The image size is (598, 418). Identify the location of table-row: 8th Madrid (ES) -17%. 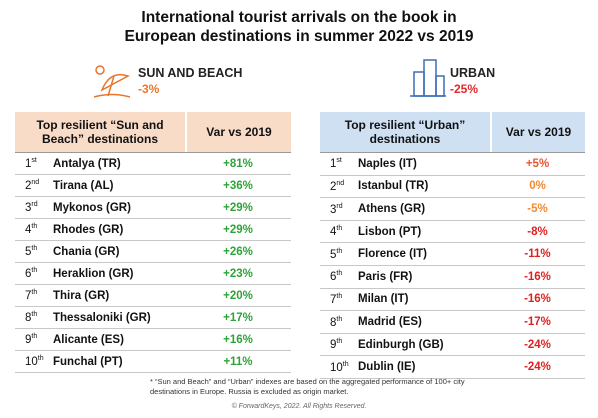
(452, 322).